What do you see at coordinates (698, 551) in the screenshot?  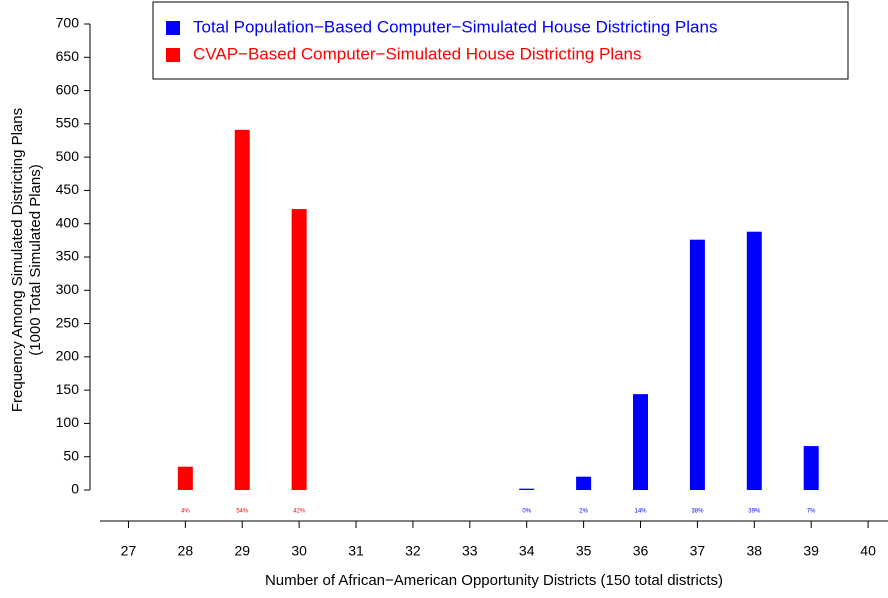 I see `x-tick-label: 37` at bounding box center [698, 551].